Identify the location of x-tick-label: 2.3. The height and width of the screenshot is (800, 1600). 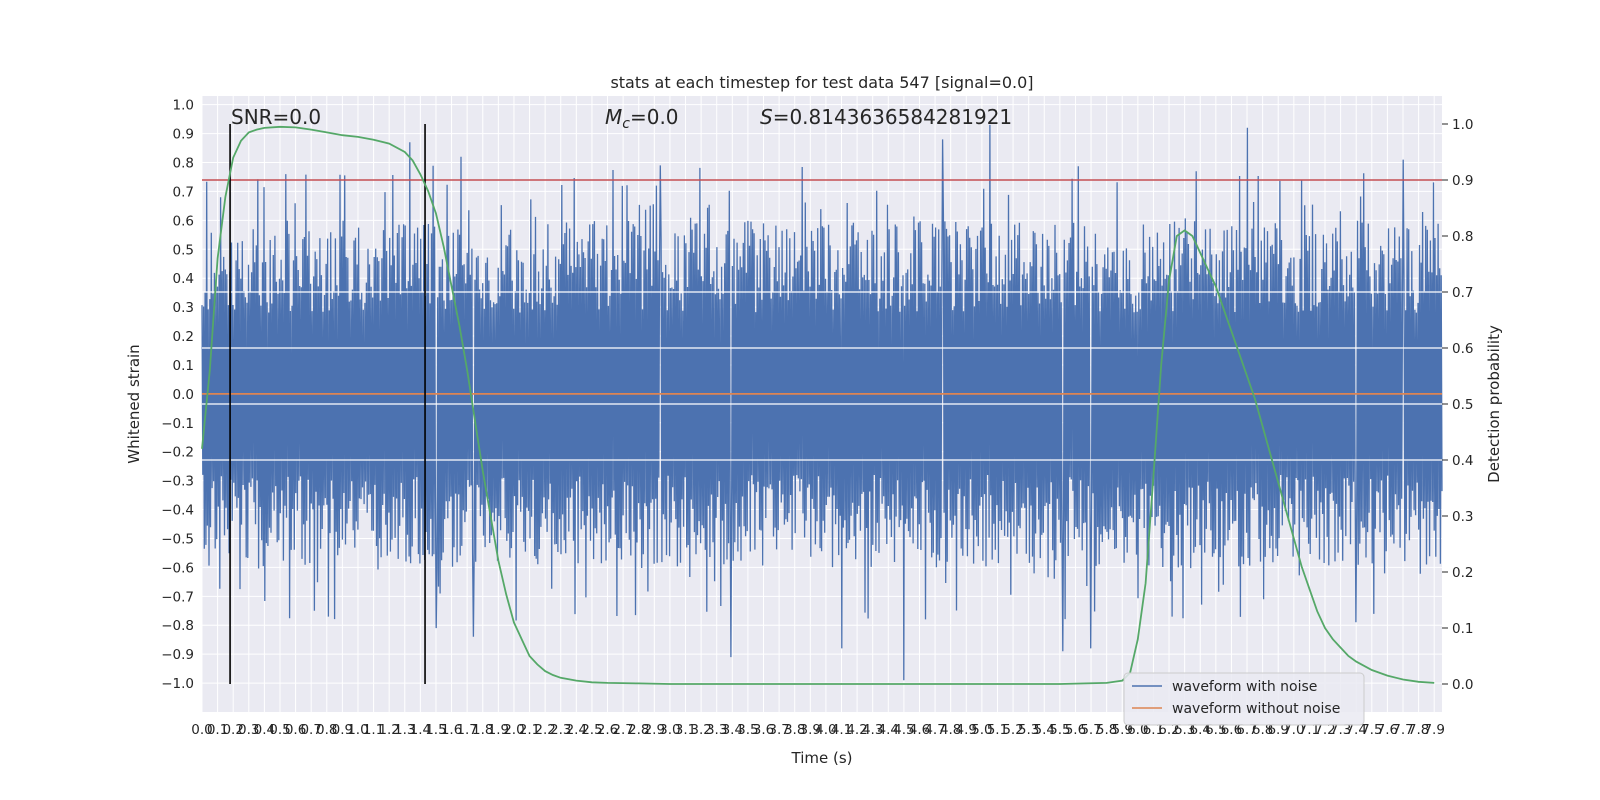
(560, 730).